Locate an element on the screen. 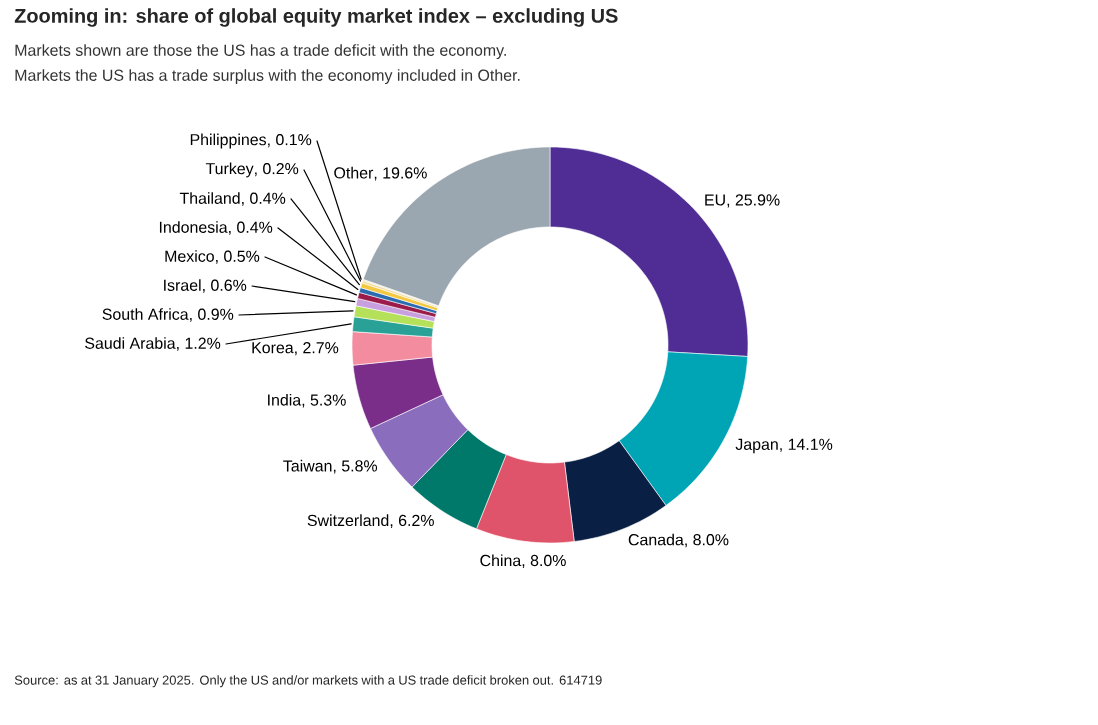 This screenshot has width=1098, height=725. slice-label: Canada is located at coordinates (656, 539).